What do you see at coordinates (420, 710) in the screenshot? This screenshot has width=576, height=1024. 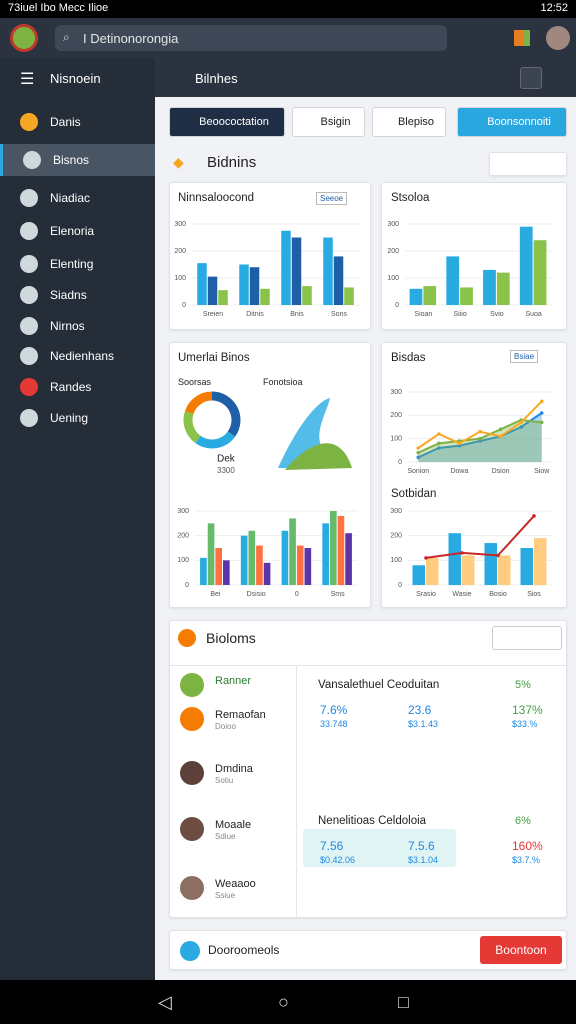 I see `metric-value: 23.6` at bounding box center [420, 710].